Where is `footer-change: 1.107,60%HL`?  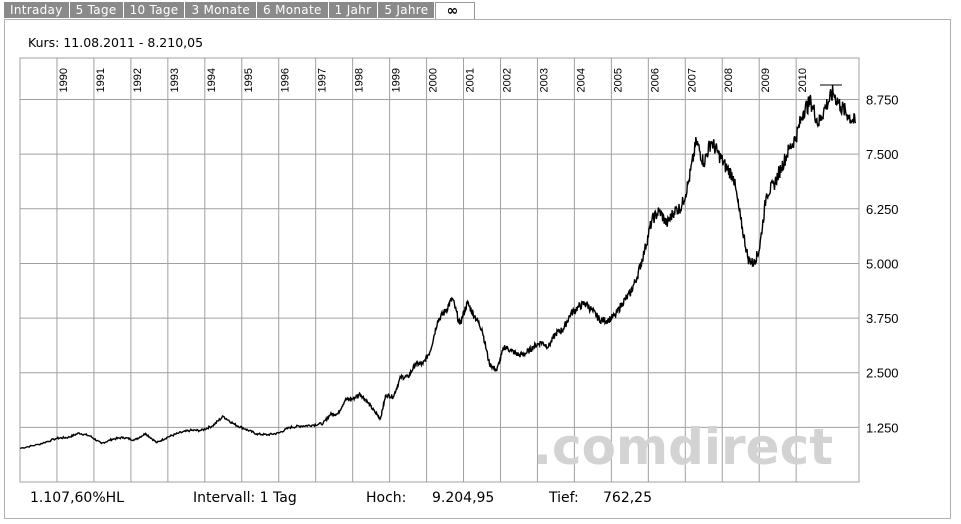 footer-change: 1.107,60%HL is located at coordinates (77, 498).